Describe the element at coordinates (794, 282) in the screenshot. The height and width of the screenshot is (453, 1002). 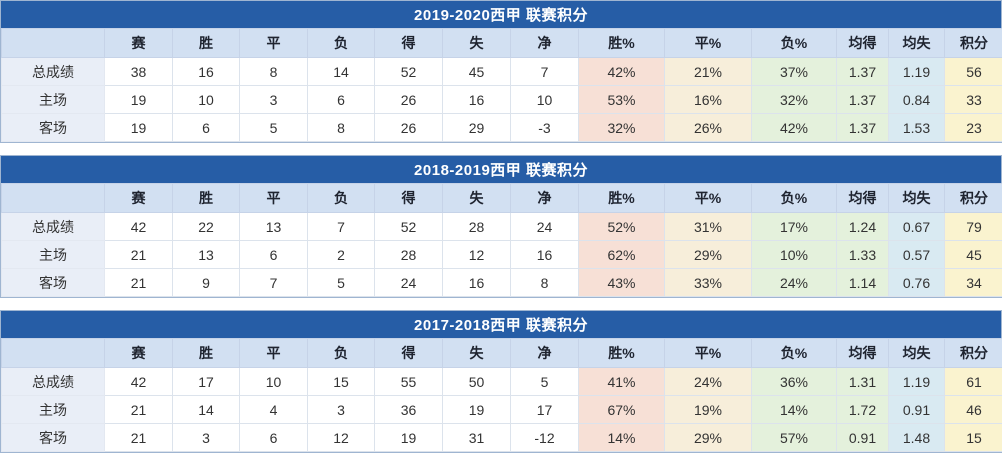
I see `cell-away-loss-pct: 24%` at that location.